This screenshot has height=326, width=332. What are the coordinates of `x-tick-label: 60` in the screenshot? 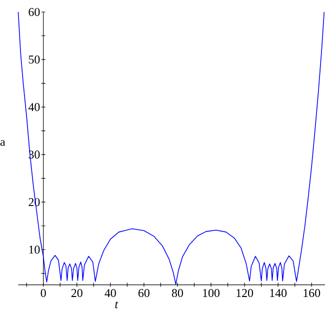 It's located at (144, 293).